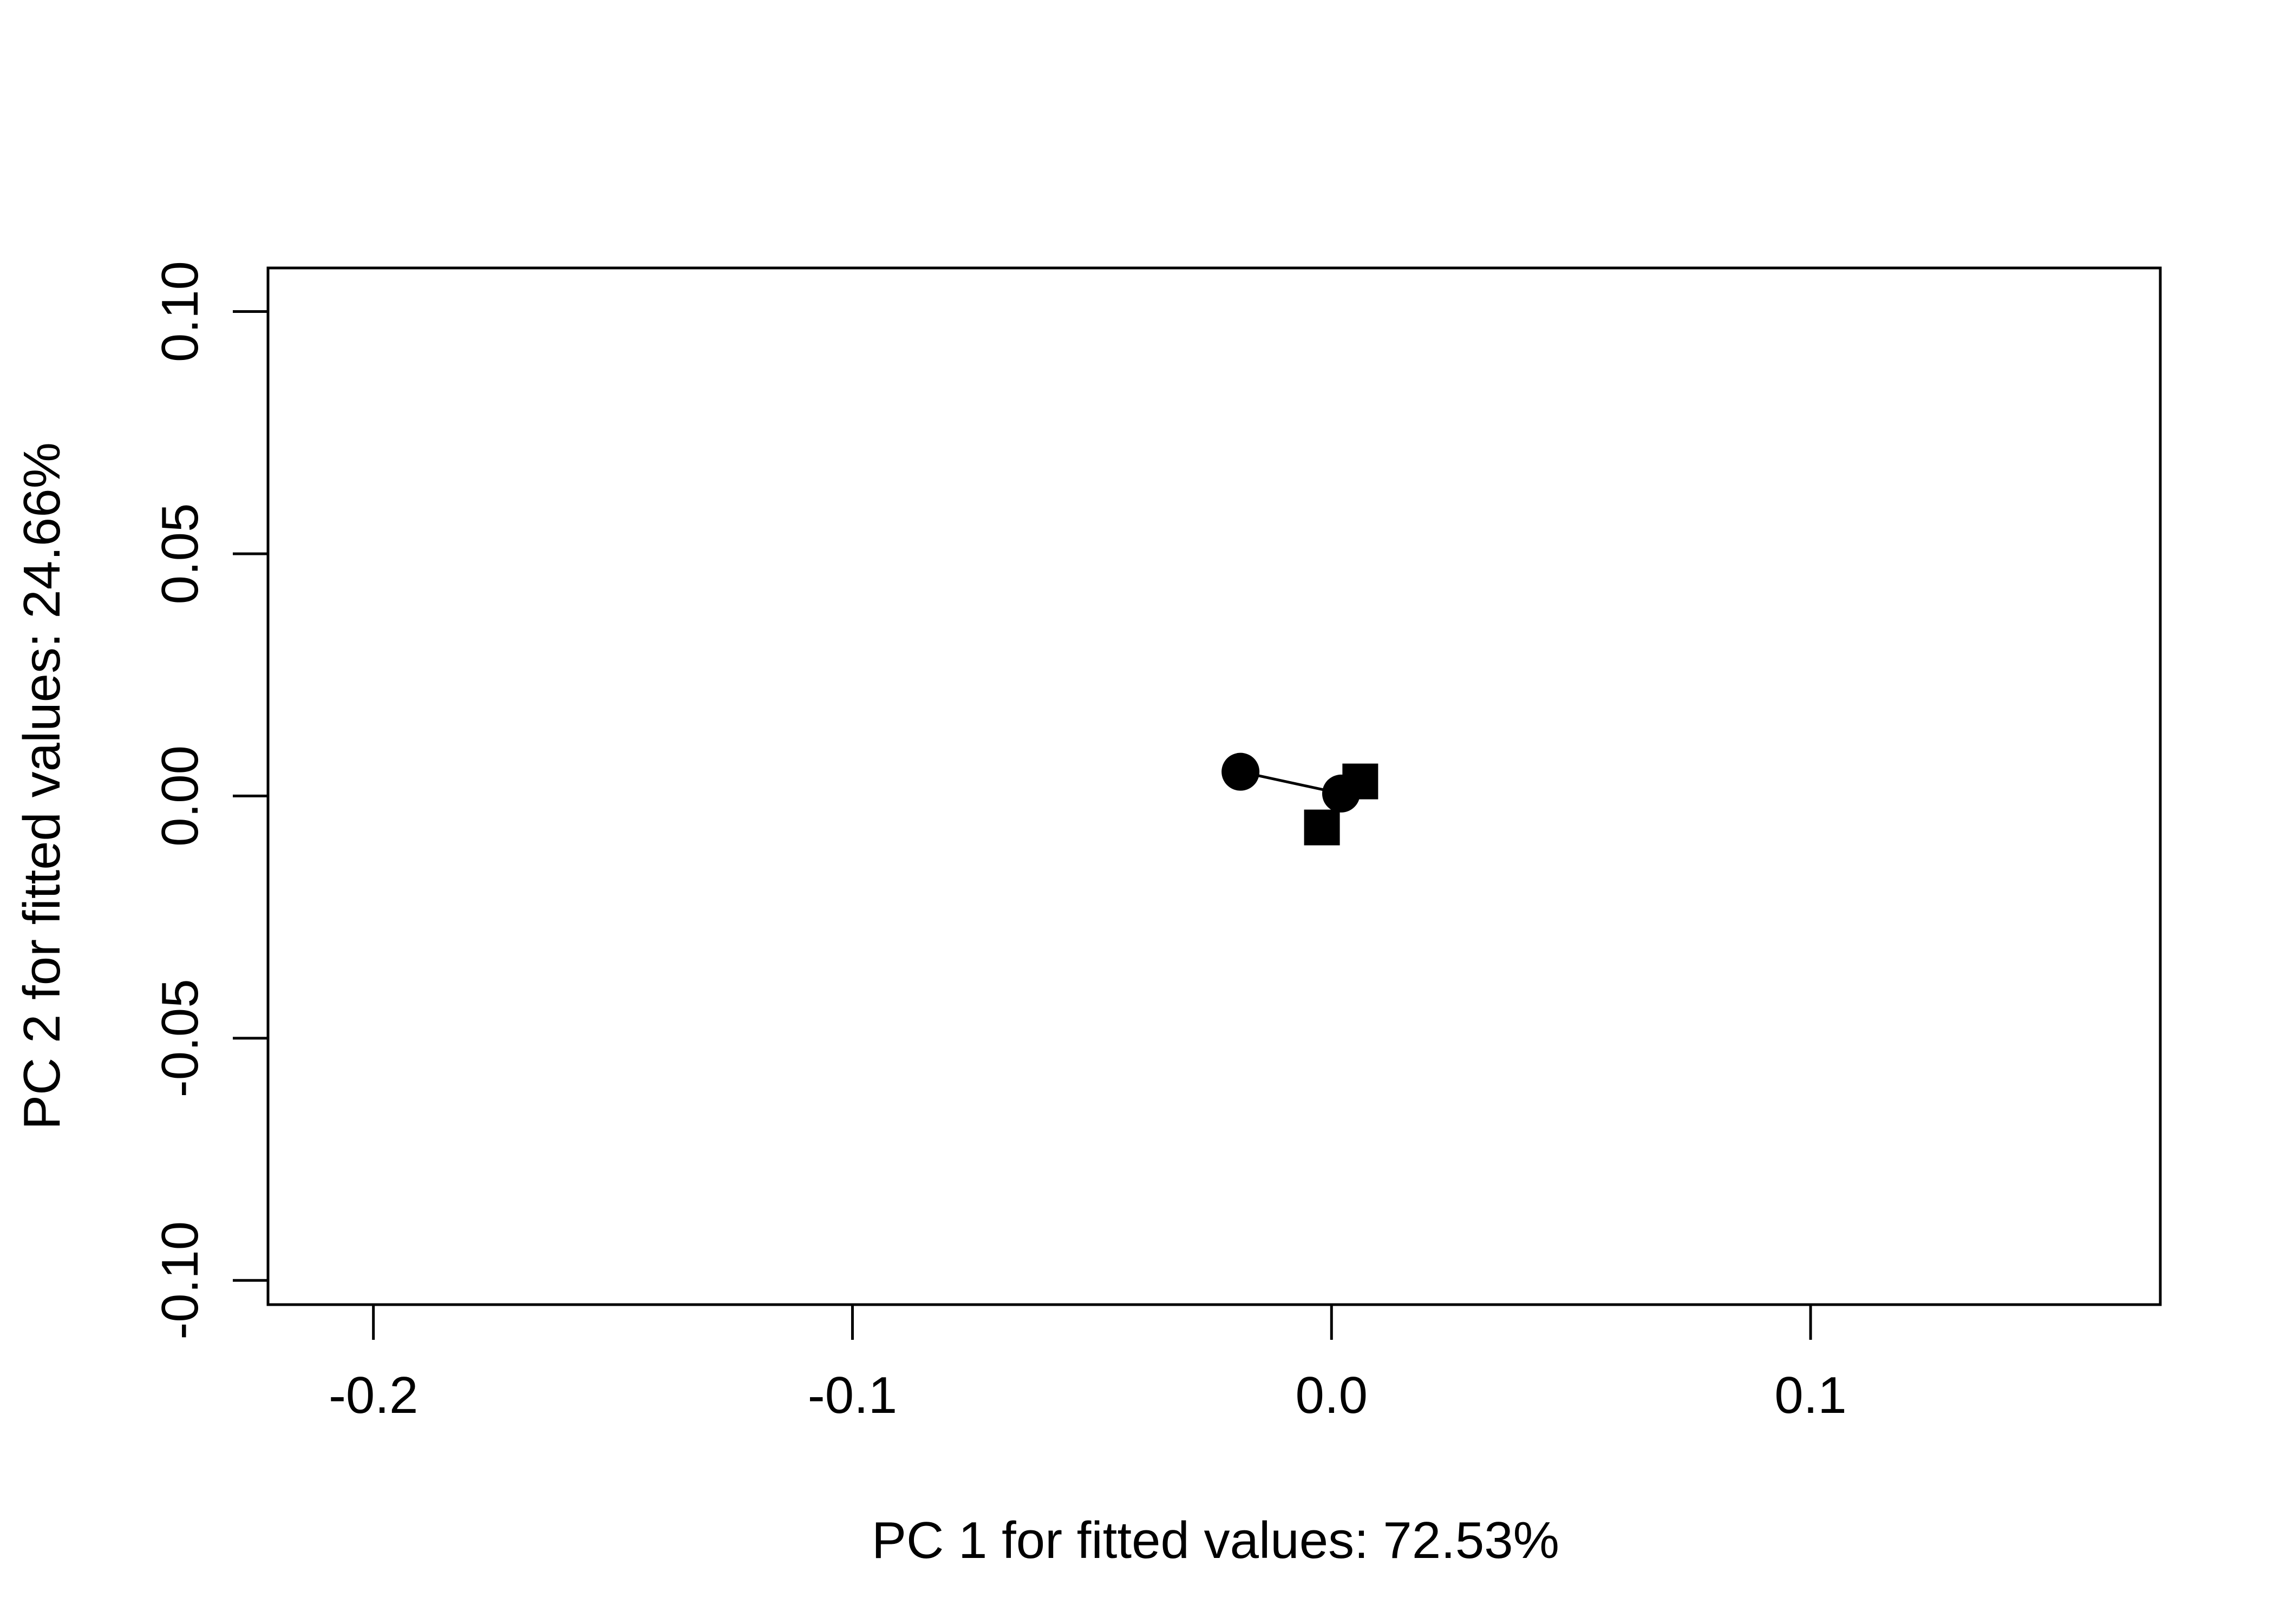 This screenshot has width=2274, height=1624. What do you see at coordinates (180, 311) in the screenshot?
I see `y-tick-label: 0.10` at bounding box center [180, 311].